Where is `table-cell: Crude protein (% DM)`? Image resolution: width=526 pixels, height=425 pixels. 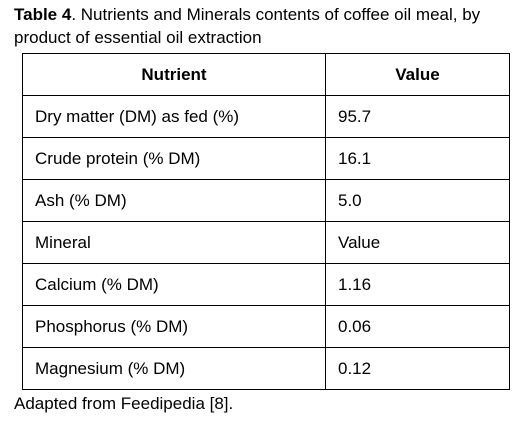
table-cell: Crude protein (% DM) is located at coordinates (174, 158).